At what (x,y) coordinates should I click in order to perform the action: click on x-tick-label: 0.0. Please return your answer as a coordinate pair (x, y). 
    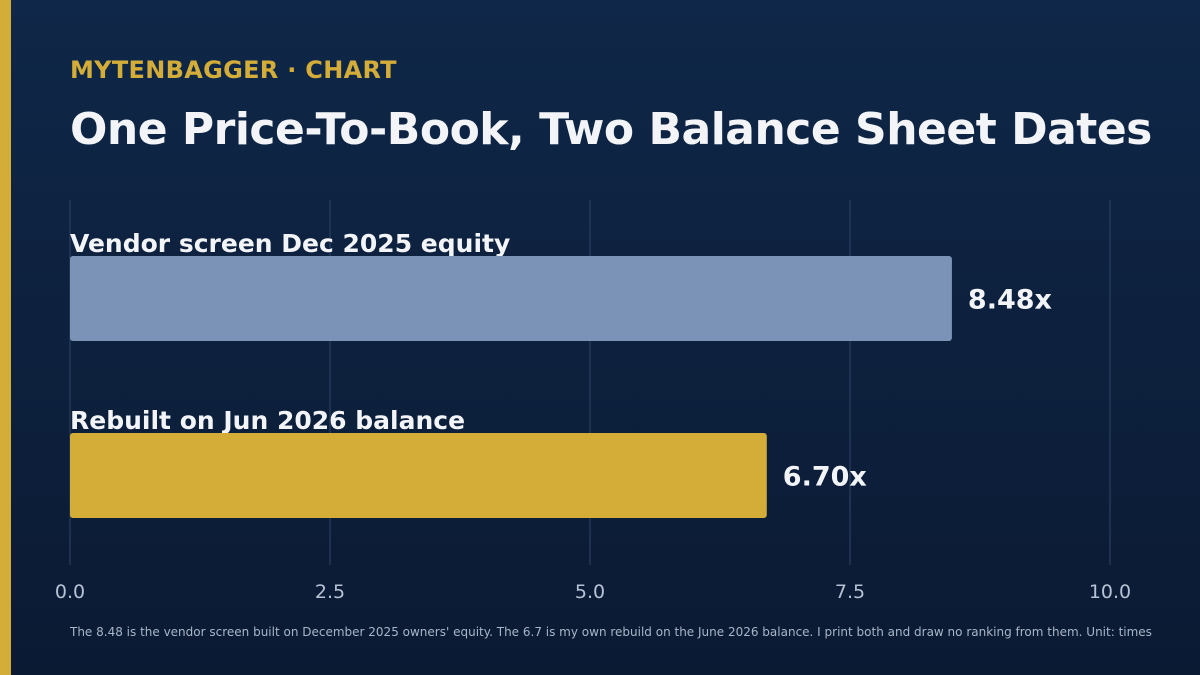
    Looking at the image, I should click on (70, 592).